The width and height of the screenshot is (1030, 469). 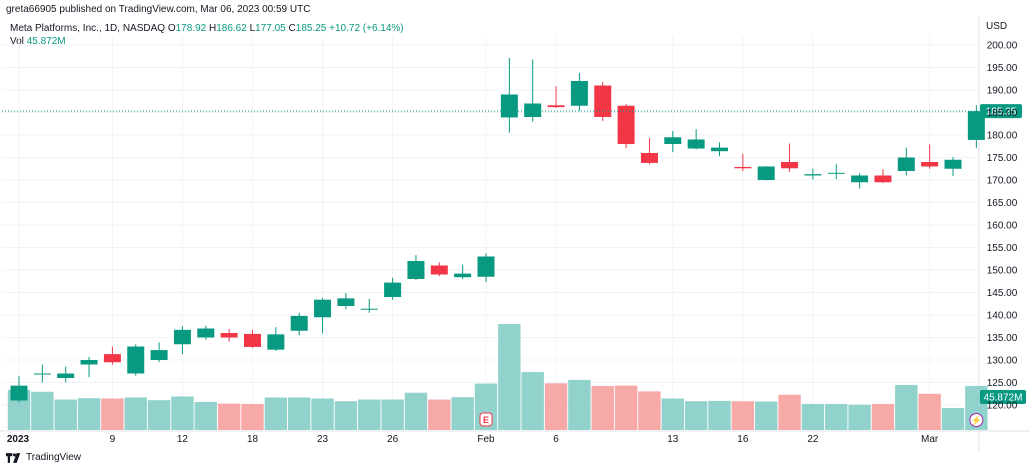 What do you see at coordinates (253, 439) in the screenshot?
I see `x-tick-label: 18` at bounding box center [253, 439].